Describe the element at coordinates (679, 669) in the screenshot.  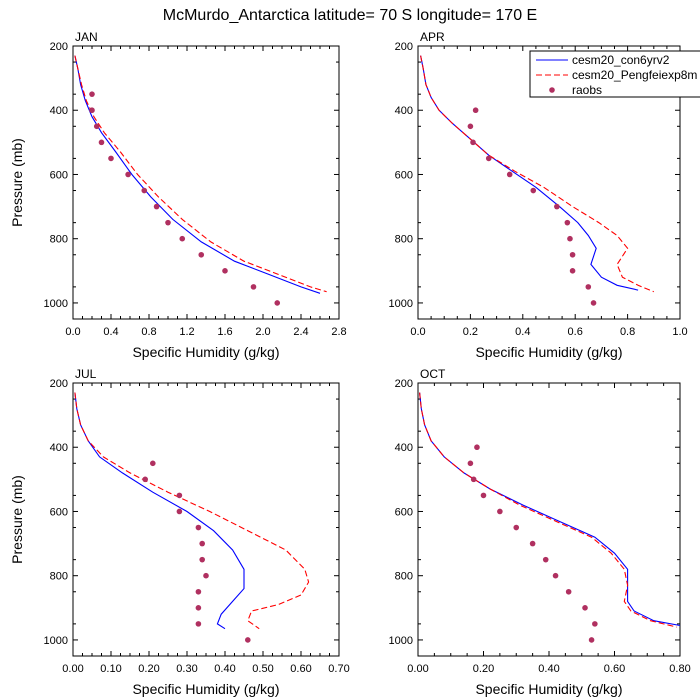
I see `x-tick-label: 0.80` at that location.